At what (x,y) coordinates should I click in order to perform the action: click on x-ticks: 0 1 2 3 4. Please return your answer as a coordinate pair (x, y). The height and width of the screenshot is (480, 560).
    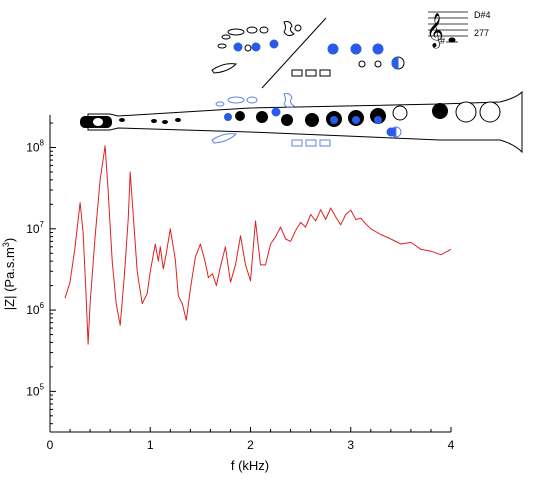
    Looking at the image, I should click on (251, 439).